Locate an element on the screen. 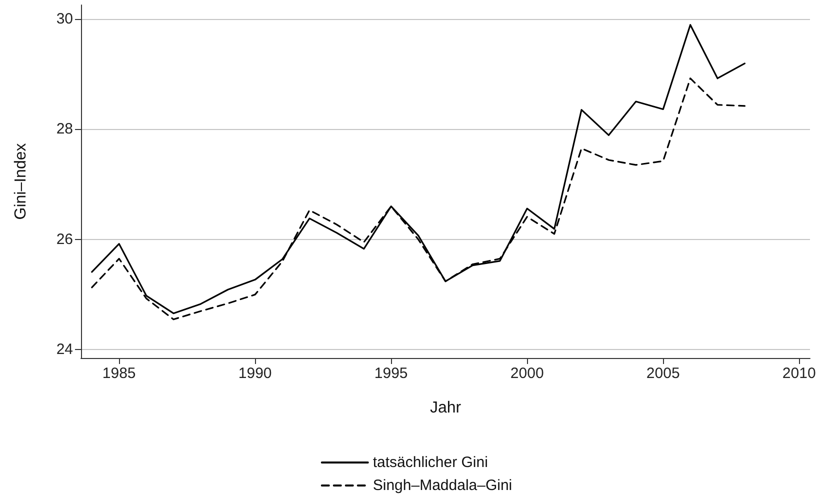  y-tick-label: 26 is located at coordinates (64, 239).